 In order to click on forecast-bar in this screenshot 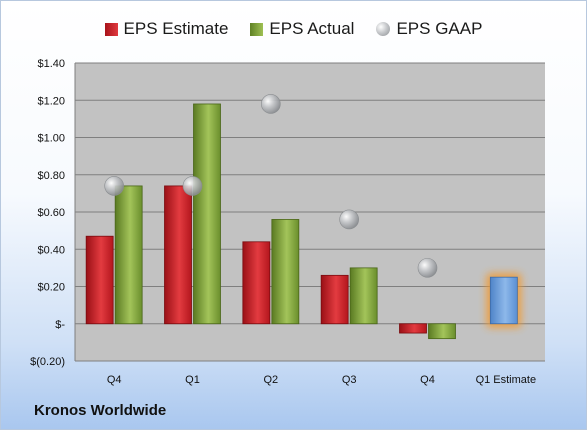, I will do `click(503, 300)`.